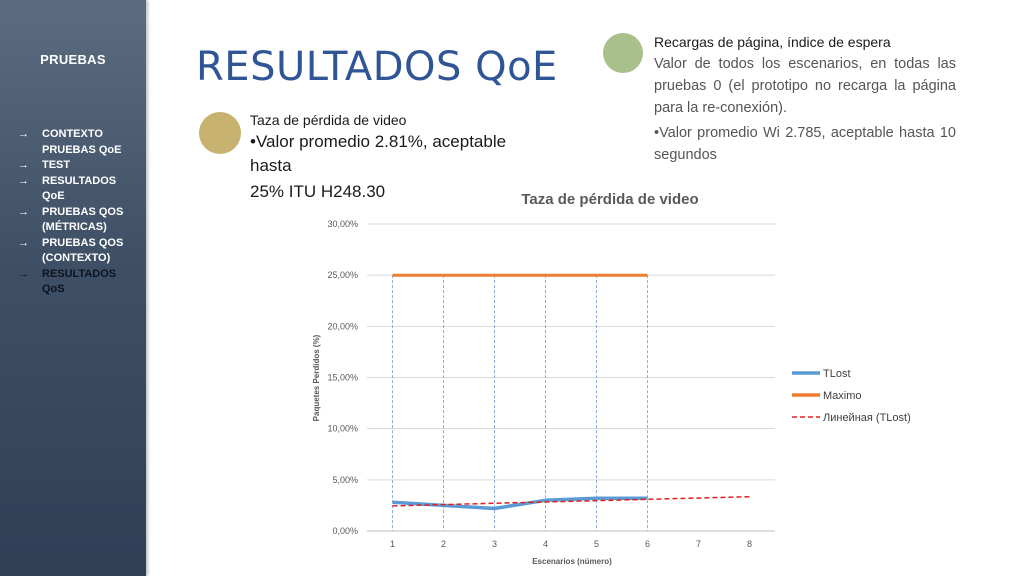 Image resolution: width=1024 pixels, height=576 pixels. Describe the element at coordinates (698, 544) in the screenshot. I see `x-tick-label: 7` at that location.